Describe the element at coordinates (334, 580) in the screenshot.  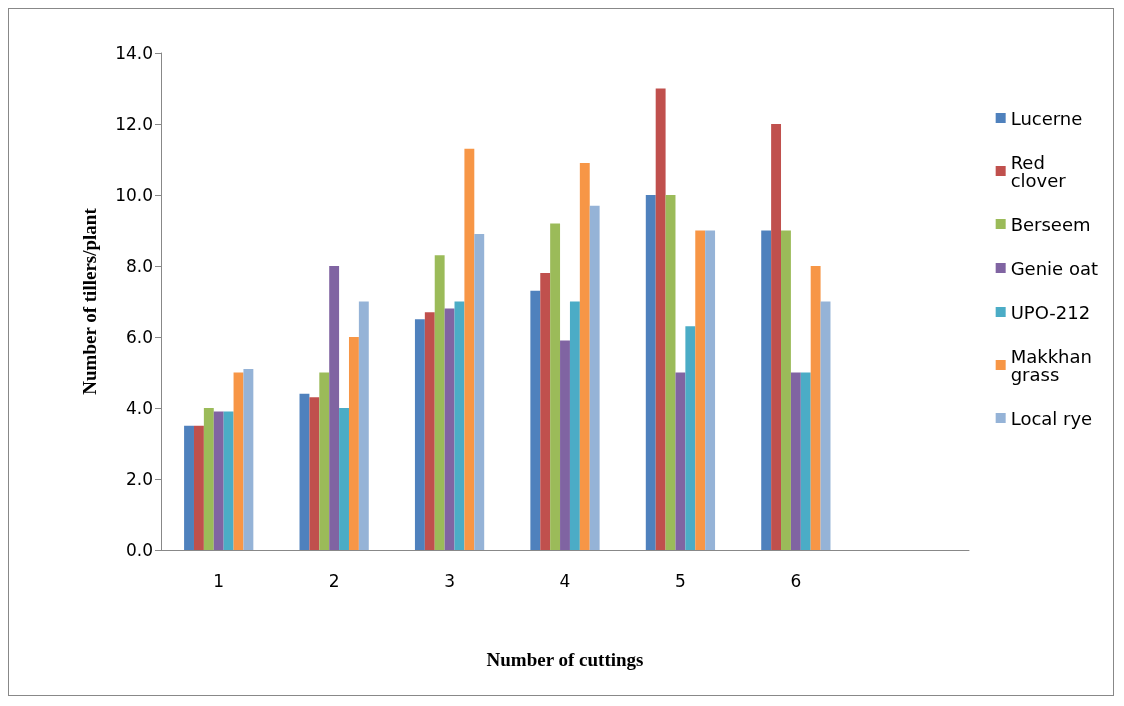
I see `x-tick-label: 2` at that location.